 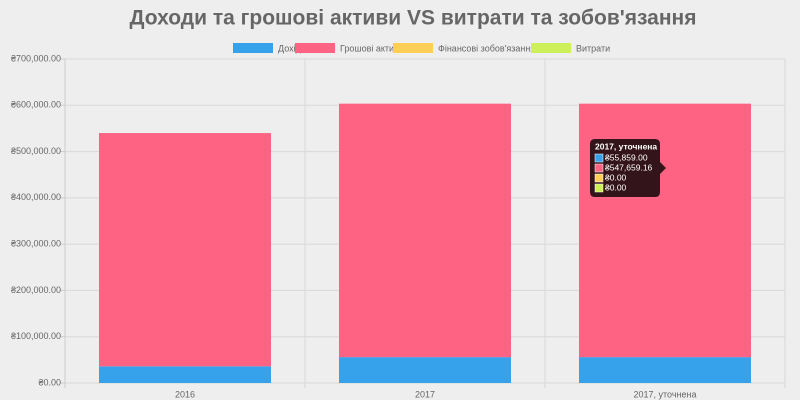 What do you see at coordinates (665, 394) in the screenshot?
I see `x-tick-label: 2017, уточнена` at bounding box center [665, 394].